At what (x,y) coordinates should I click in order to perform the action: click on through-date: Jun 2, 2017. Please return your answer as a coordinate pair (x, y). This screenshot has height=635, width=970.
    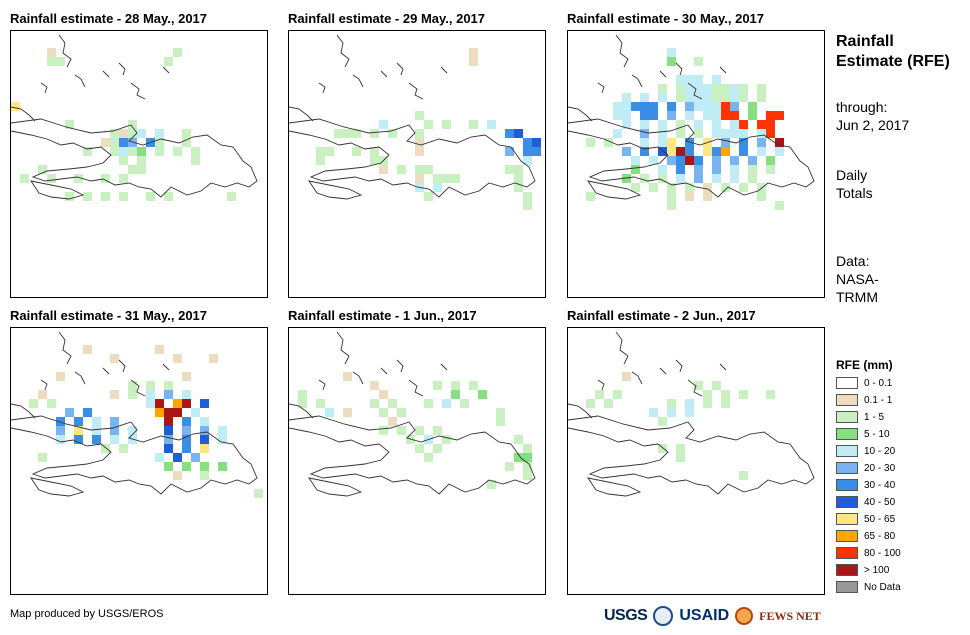
    Looking at the image, I should click on (873, 125).